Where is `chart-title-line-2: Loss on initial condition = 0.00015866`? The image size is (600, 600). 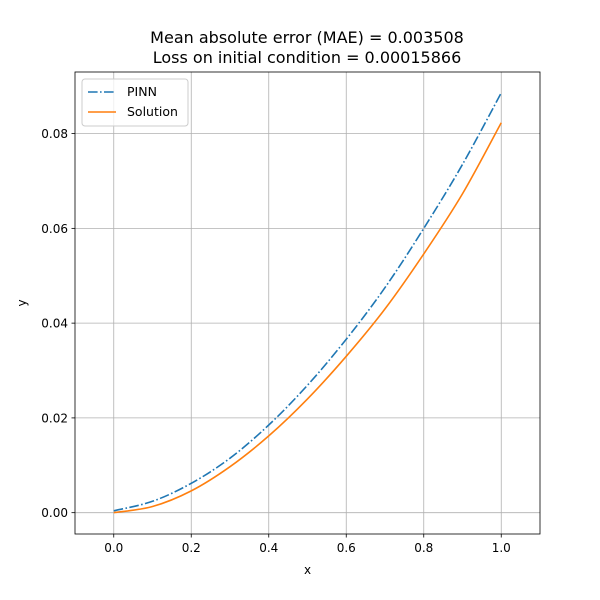 chart-title-line-2: Loss on initial condition = 0.00015866 is located at coordinates (307, 57).